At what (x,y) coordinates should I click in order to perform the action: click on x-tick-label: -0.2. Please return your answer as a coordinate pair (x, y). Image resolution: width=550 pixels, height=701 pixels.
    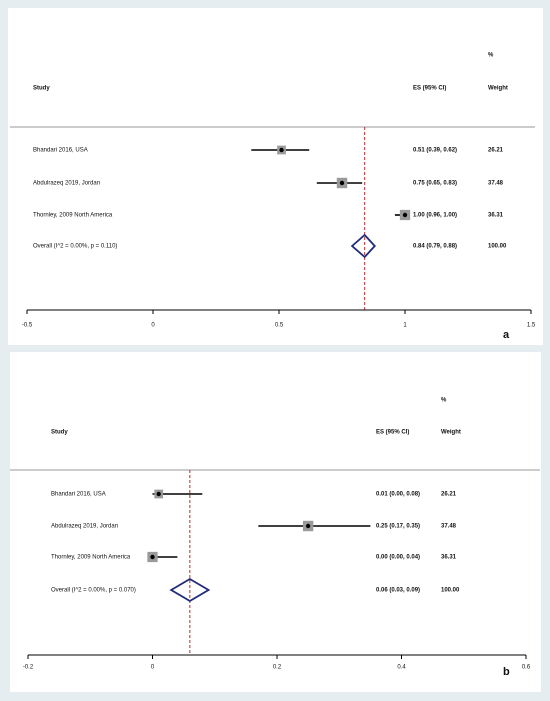
    Looking at the image, I should click on (28, 668).